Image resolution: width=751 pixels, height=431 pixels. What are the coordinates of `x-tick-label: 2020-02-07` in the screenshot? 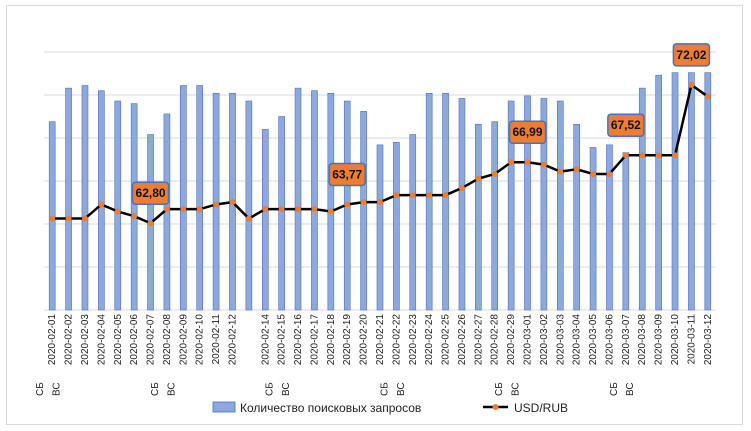 It's located at (151, 340).